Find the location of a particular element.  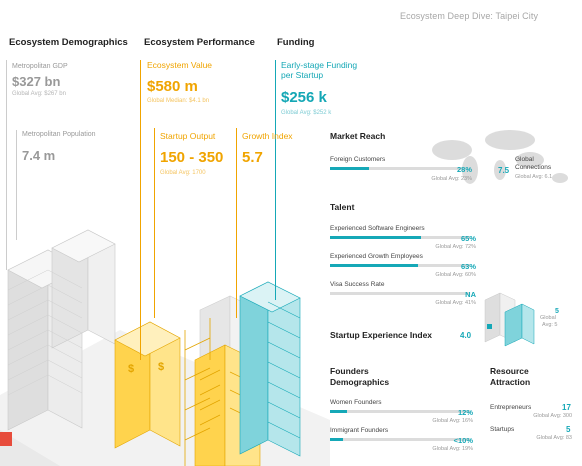

resource-title-1: Resource is located at coordinates (509, 371).